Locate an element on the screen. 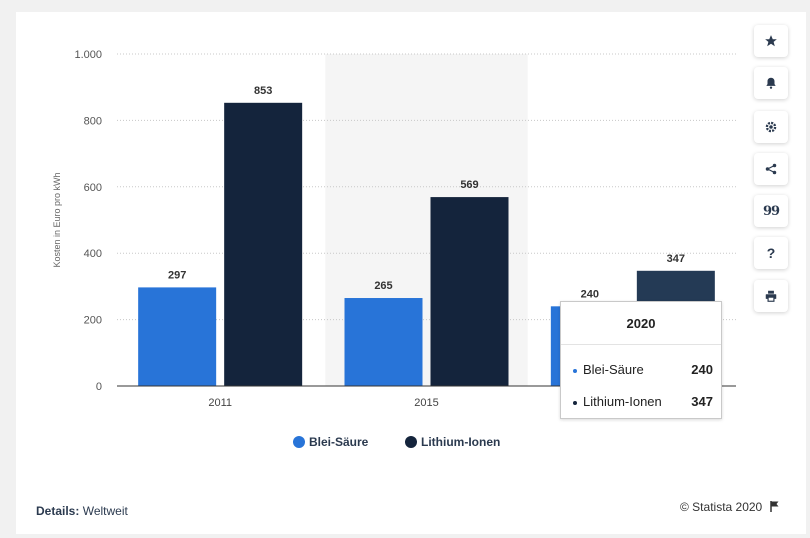  tooltip-row-blei: Blei-Säure 240 is located at coordinates (643, 369).